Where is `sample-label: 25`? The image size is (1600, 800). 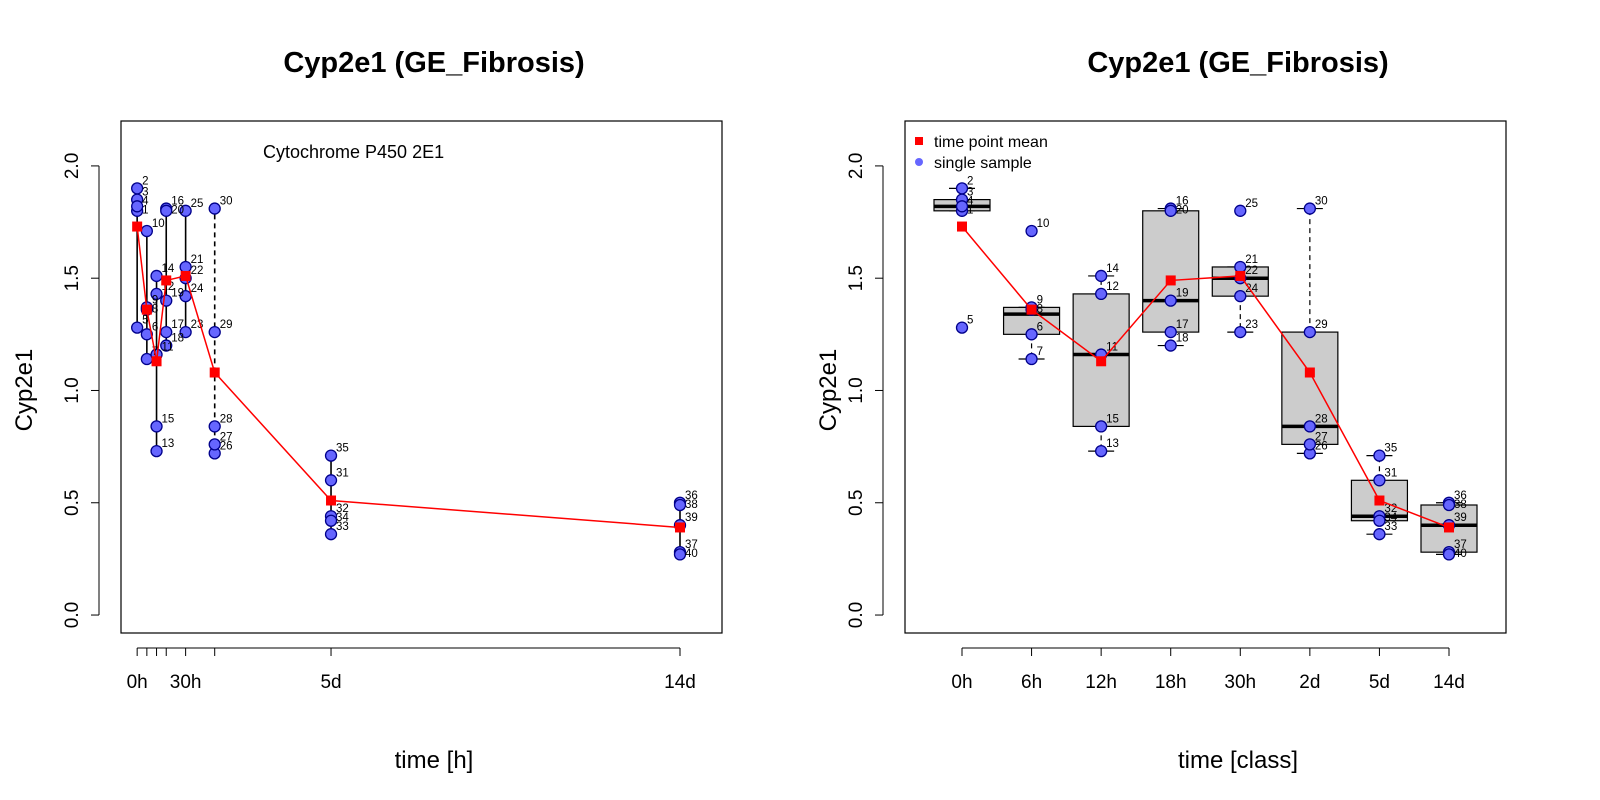 sample-label: 25 is located at coordinates (197, 204).